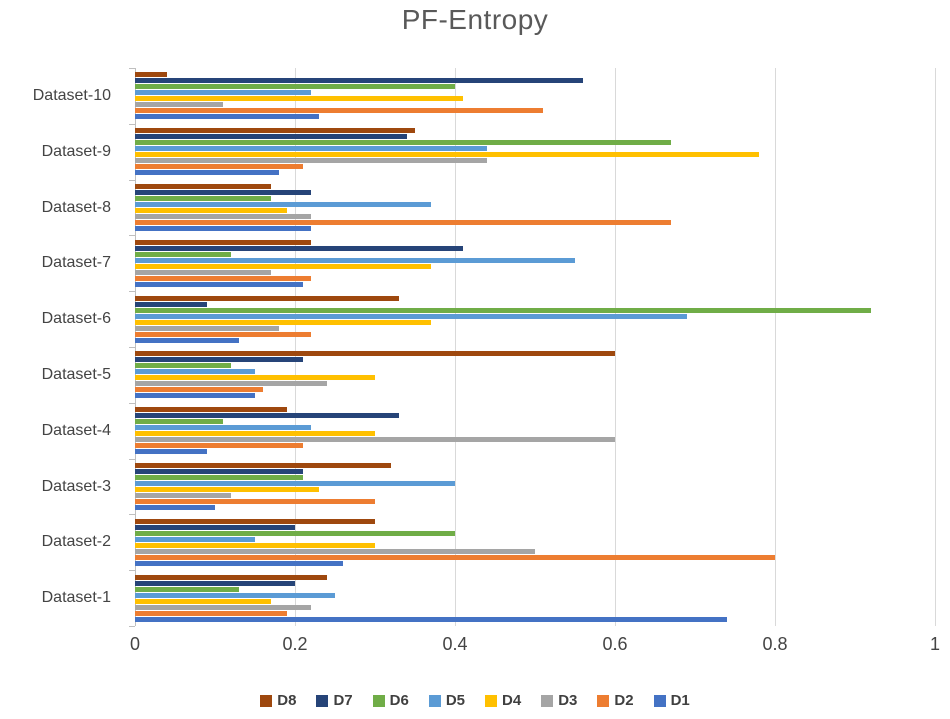 Image resolution: width=950 pixels, height=719 pixels. What do you see at coordinates (455, 644) in the screenshot?
I see `value-axis-label-0.4: 0.4` at bounding box center [455, 644].